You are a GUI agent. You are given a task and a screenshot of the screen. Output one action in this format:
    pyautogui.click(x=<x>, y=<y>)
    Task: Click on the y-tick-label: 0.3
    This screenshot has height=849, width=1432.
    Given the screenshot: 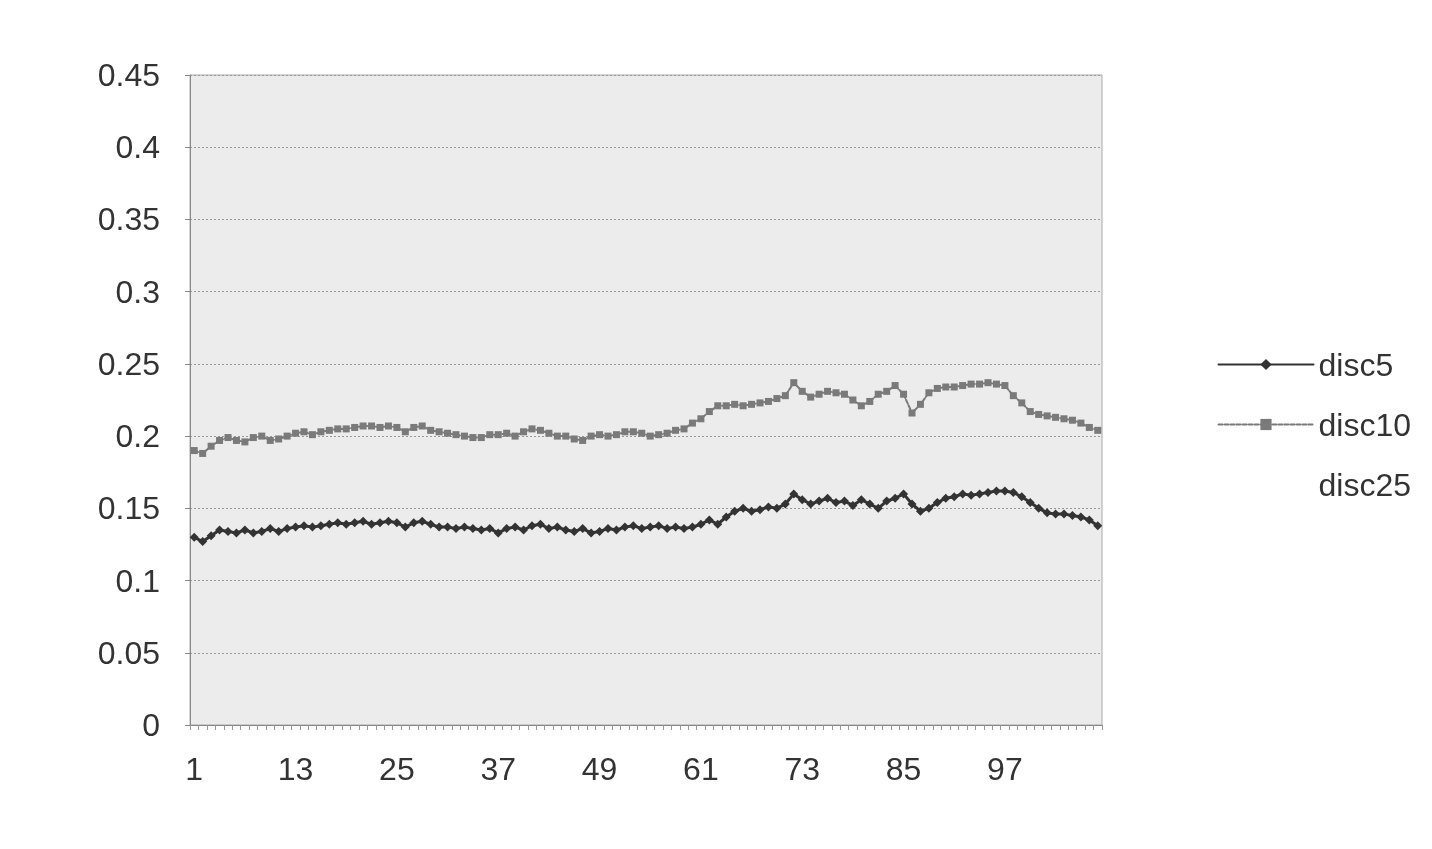 What is the action you would take?
    pyautogui.click(x=137, y=291)
    